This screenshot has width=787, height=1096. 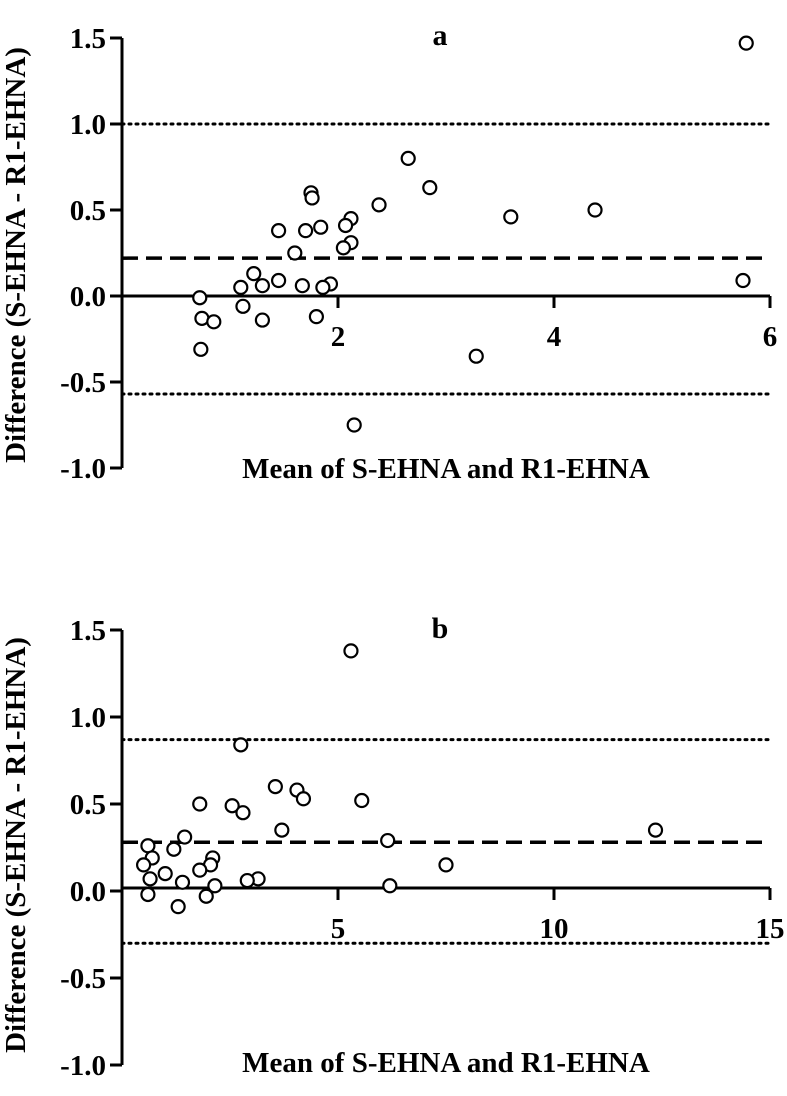 I want to click on x-tick-label: 4, so click(x=554, y=337).